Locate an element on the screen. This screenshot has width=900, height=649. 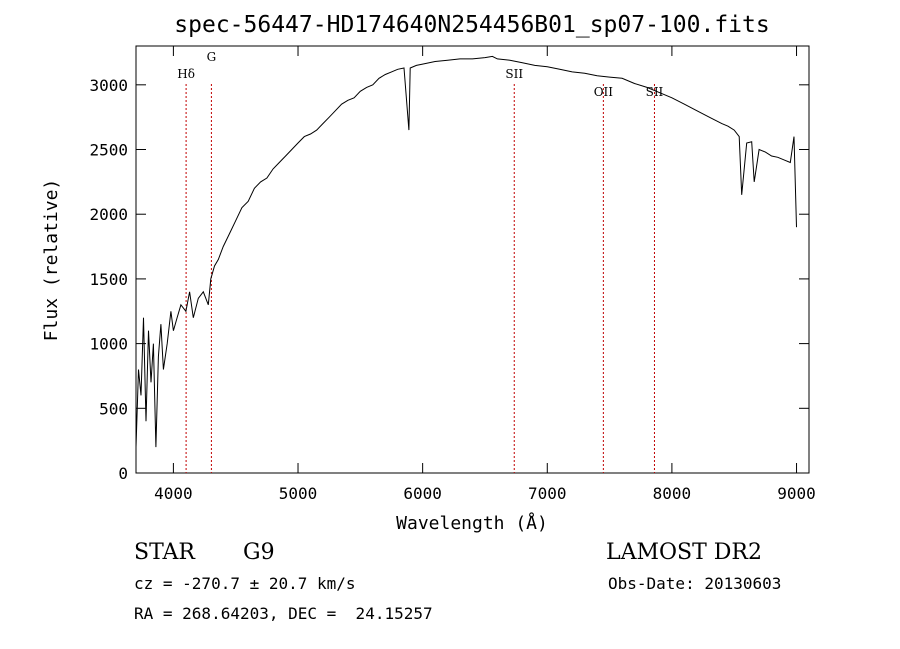
x-axis-label: Wavelength (Å) is located at coordinates (472, 523).